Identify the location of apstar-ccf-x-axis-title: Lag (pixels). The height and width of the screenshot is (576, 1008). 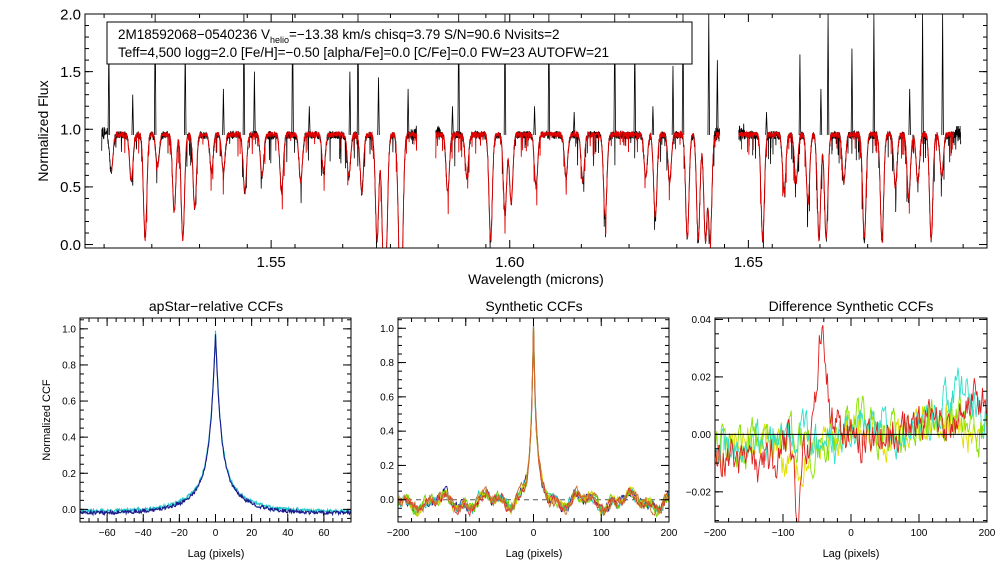
(216, 554).